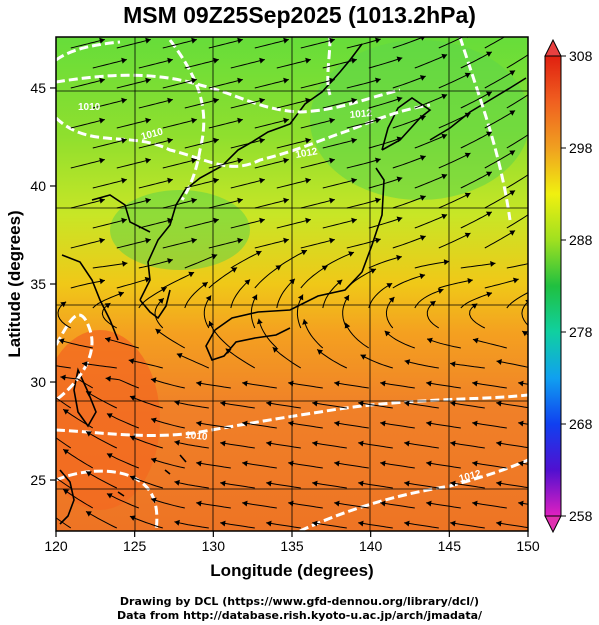 The image size is (599, 625). What do you see at coordinates (292, 546) in the screenshot?
I see `x-tick-label: 135` at bounding box center [292, 546].